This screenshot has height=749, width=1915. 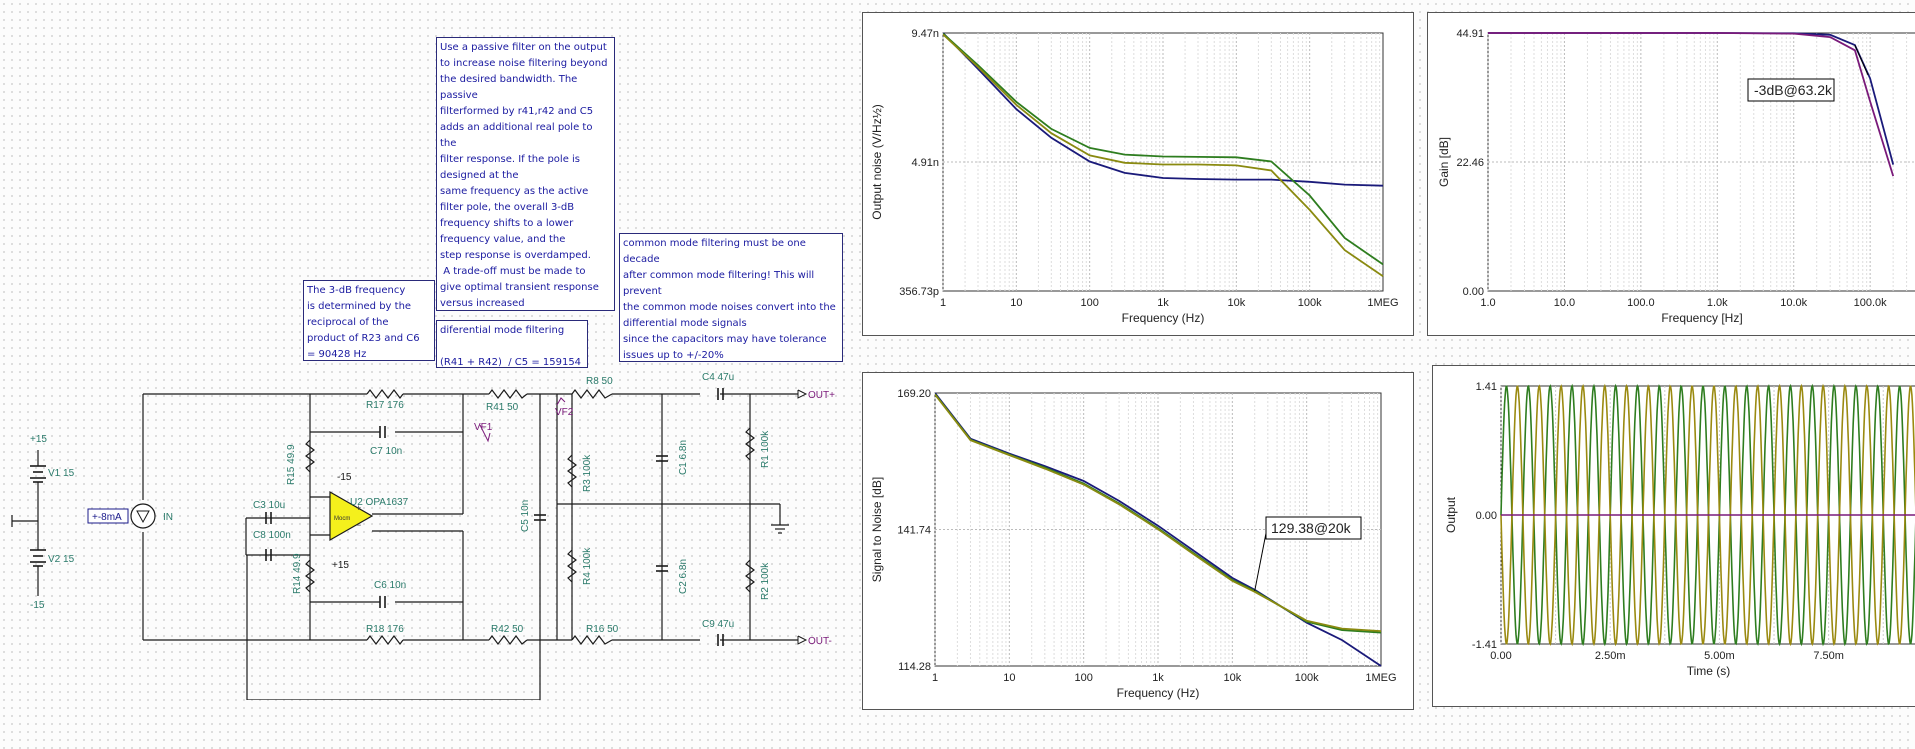 I want to click on y-axis-label: Gain [dB], so click(x=1444, y=162).